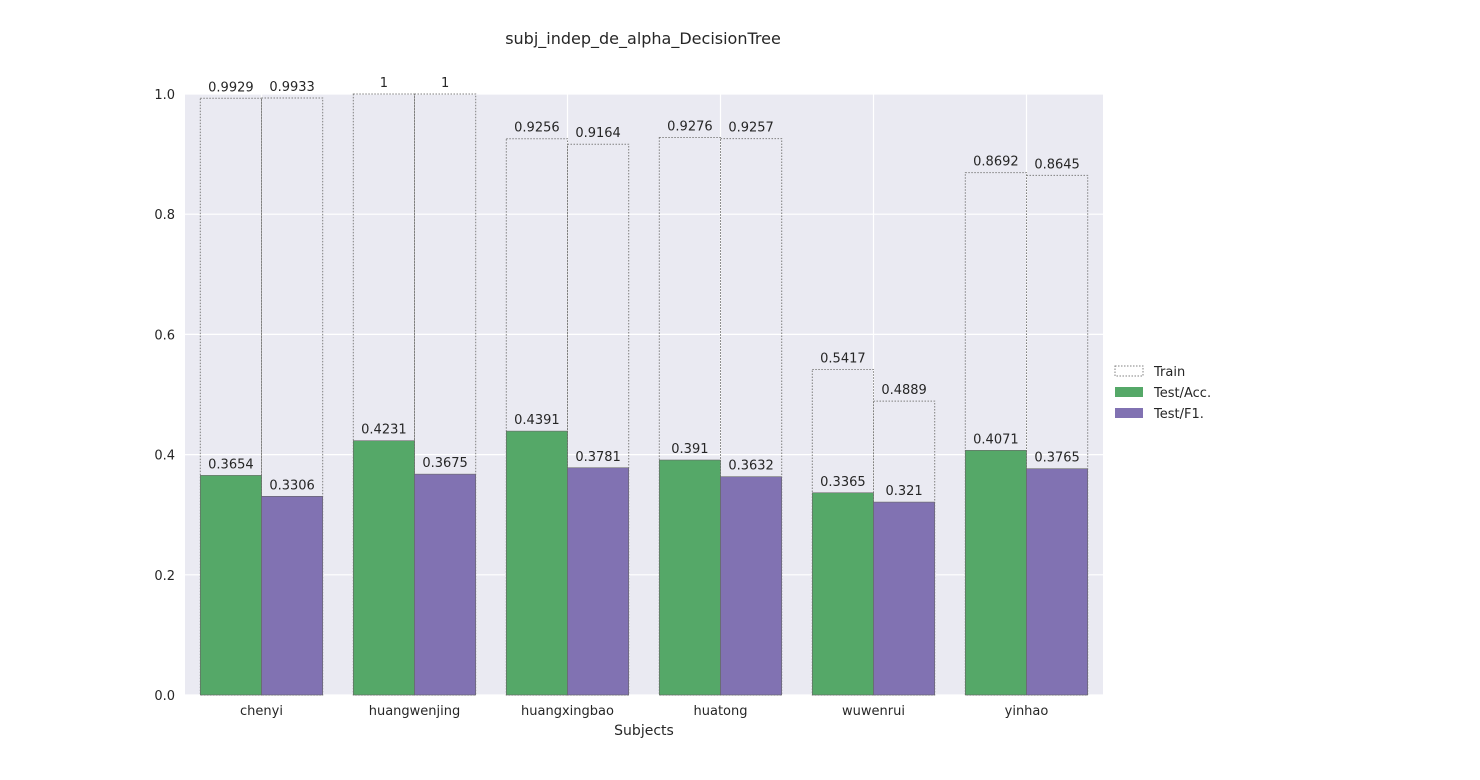 The height and width of the screenshot is (780, 1480). What do you see at coordinates (1169, 372) in the screenshot?
I see `legend-label: Train` at bounding box center [1169, 372].